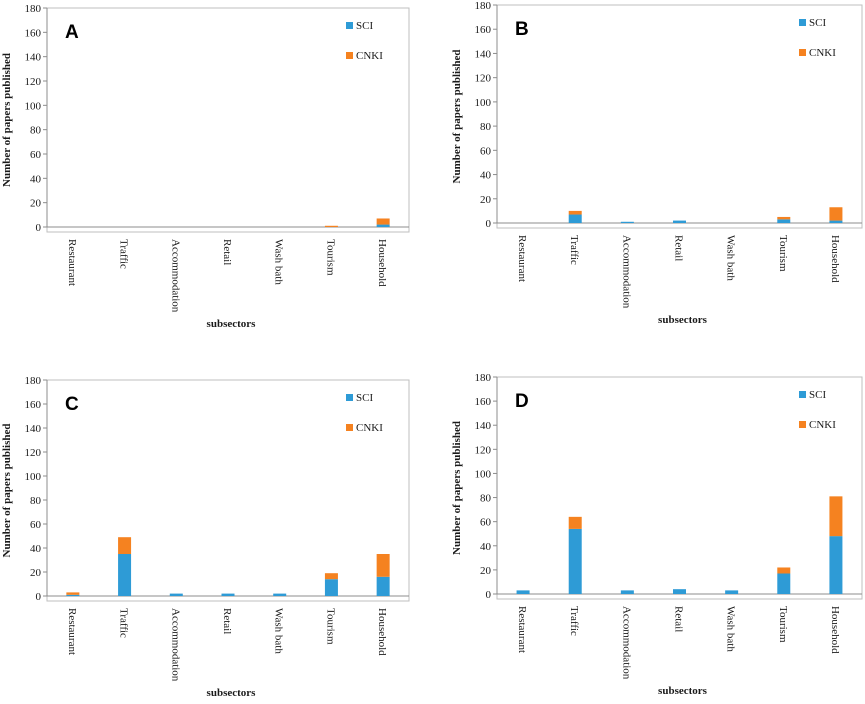 The width and height of the screenshot is (865, 704). What do you see at coordinates (33, 429) in the screenshot?
I see `y-tick-label: 140` at bounding box center [33, 429].